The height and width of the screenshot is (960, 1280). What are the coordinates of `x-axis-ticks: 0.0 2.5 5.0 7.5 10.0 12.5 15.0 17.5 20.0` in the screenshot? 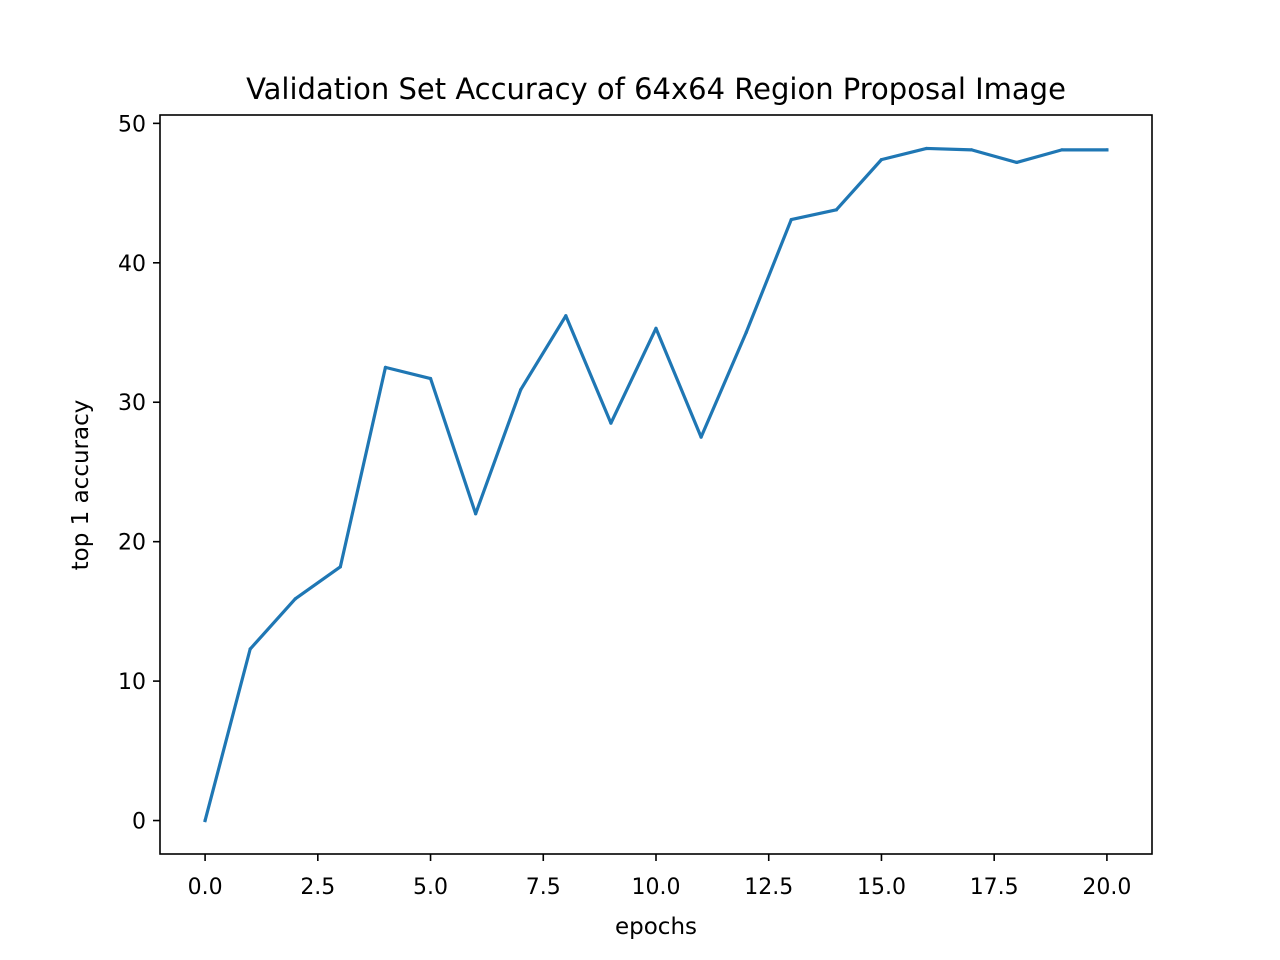 It's located at (659, 877).